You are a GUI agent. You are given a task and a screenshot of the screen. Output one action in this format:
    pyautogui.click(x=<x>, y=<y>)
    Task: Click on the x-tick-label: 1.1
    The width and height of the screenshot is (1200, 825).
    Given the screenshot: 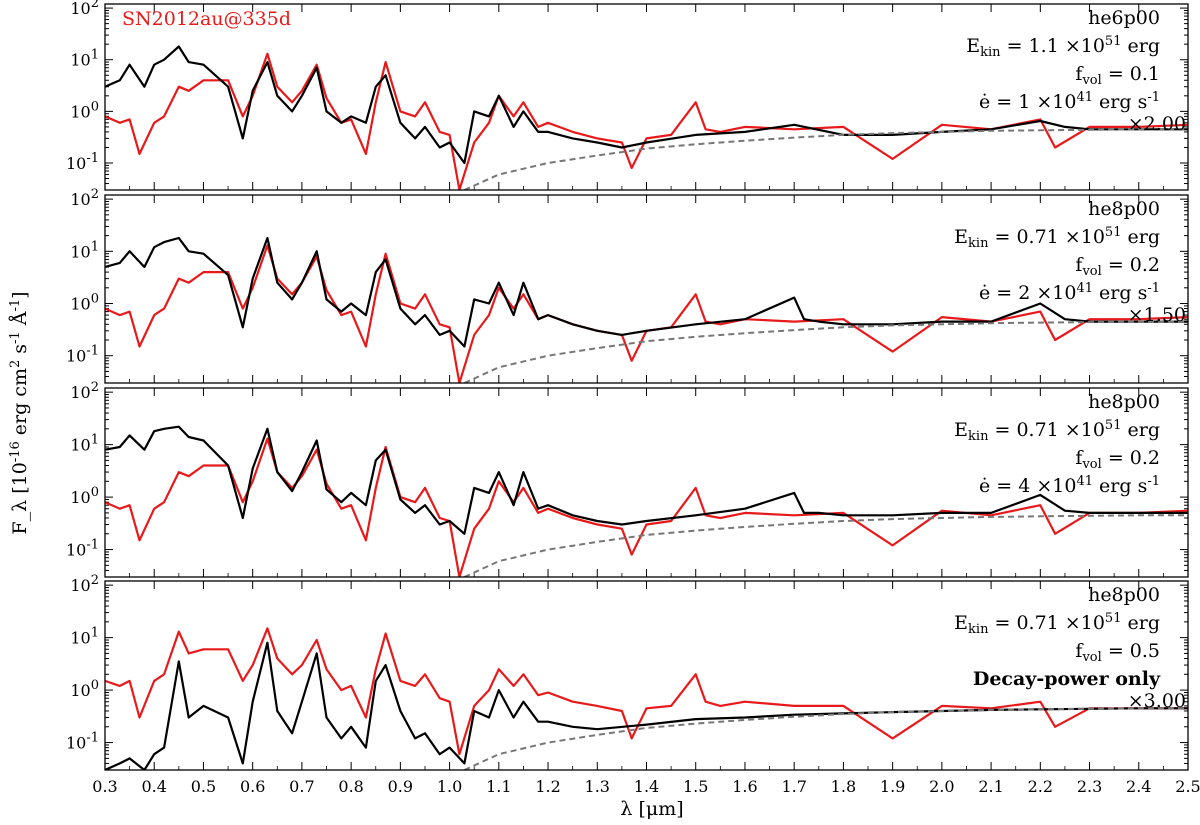 What is the action you would take?
    pyautogui.click(x=498, y=786)
    